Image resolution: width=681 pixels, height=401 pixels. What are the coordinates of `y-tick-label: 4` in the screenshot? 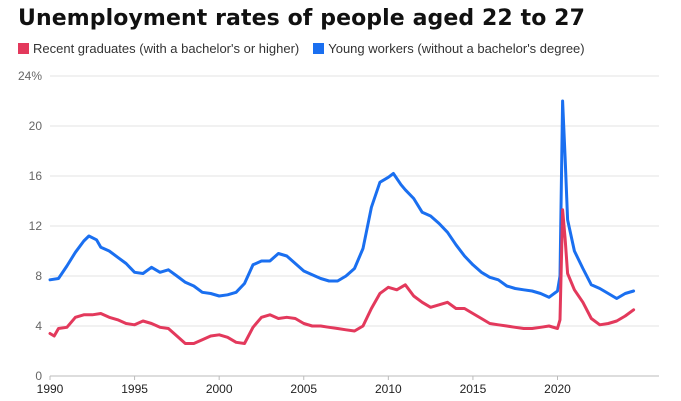 It's located at (38, 326).